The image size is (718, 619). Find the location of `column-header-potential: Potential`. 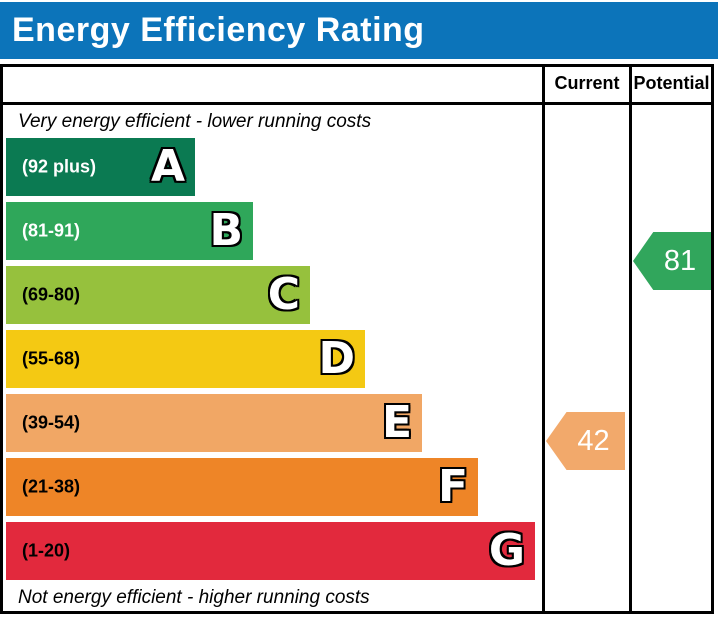

column-header-potential: Potential is located at coordinates (671, 83).